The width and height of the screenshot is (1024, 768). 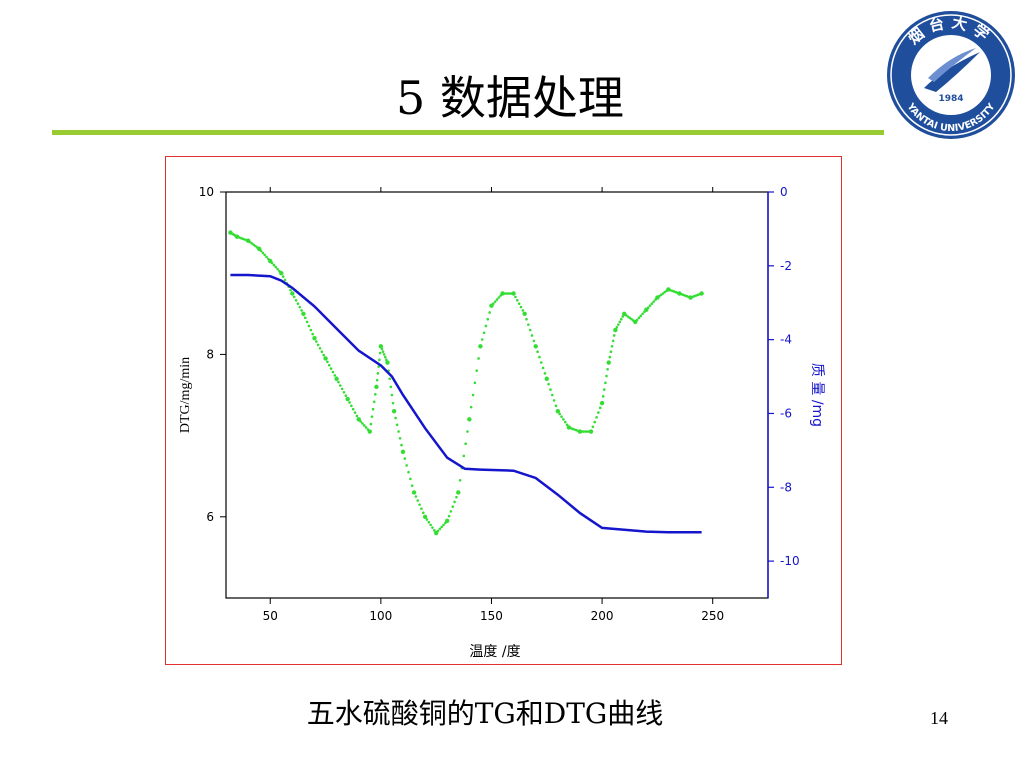 I want to click on x-tick-label: 100, so click(x=380, y=616).